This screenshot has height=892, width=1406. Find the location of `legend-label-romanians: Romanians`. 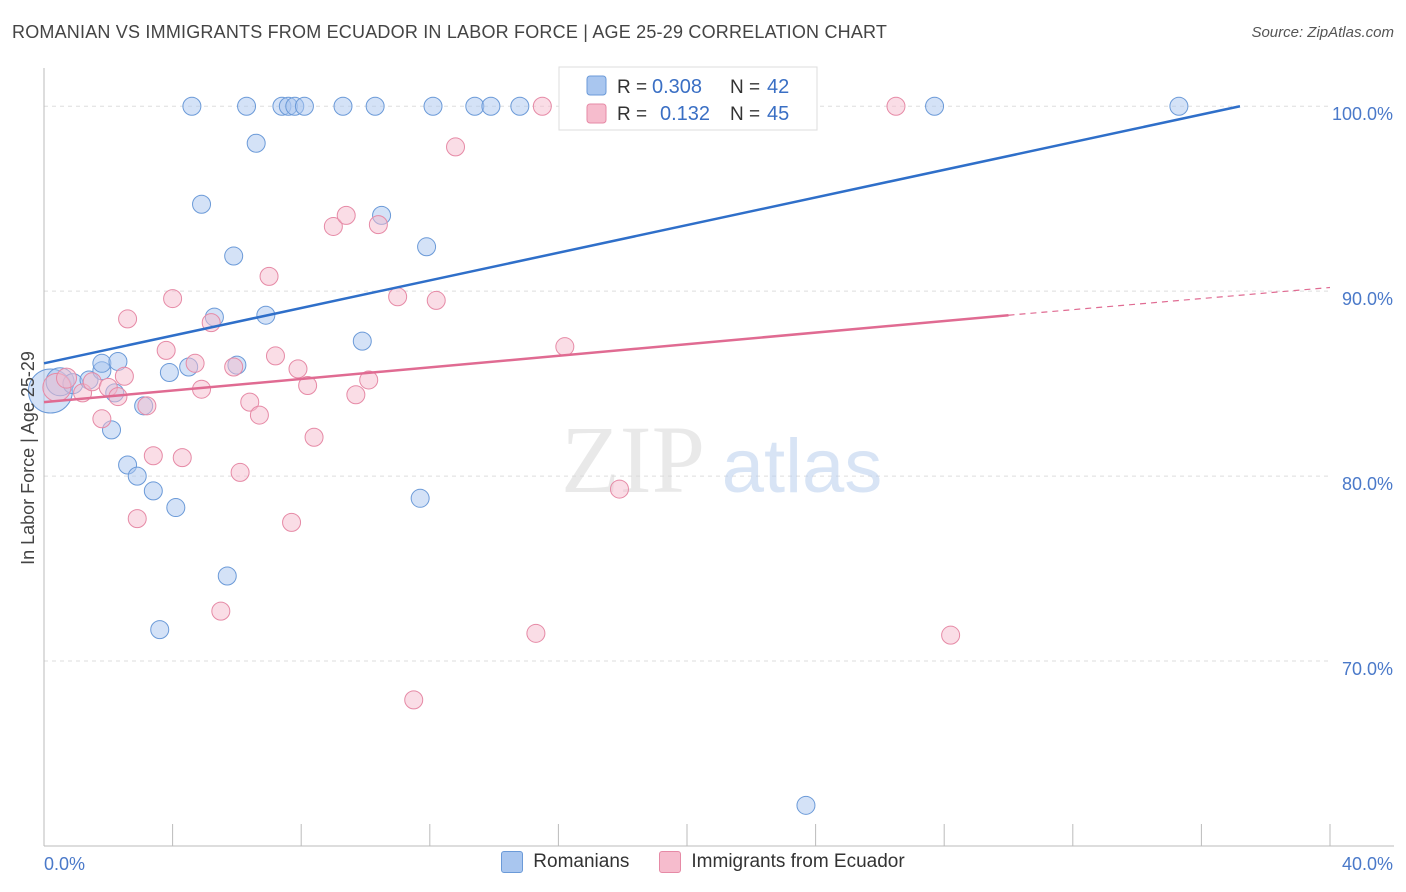

legend-label-romanians: Romanians is located at coordinates (581, 861).